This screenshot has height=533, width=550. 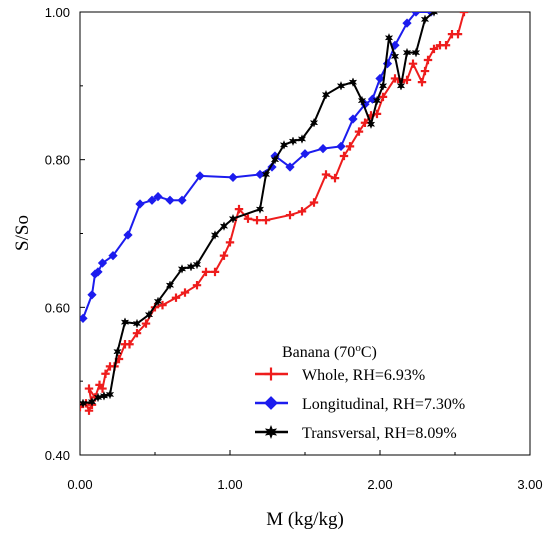 What do you see at coordinates (22, 233) in the screenshot?
I see `y-axis-title: S/So` at bounding box center [22, 233].